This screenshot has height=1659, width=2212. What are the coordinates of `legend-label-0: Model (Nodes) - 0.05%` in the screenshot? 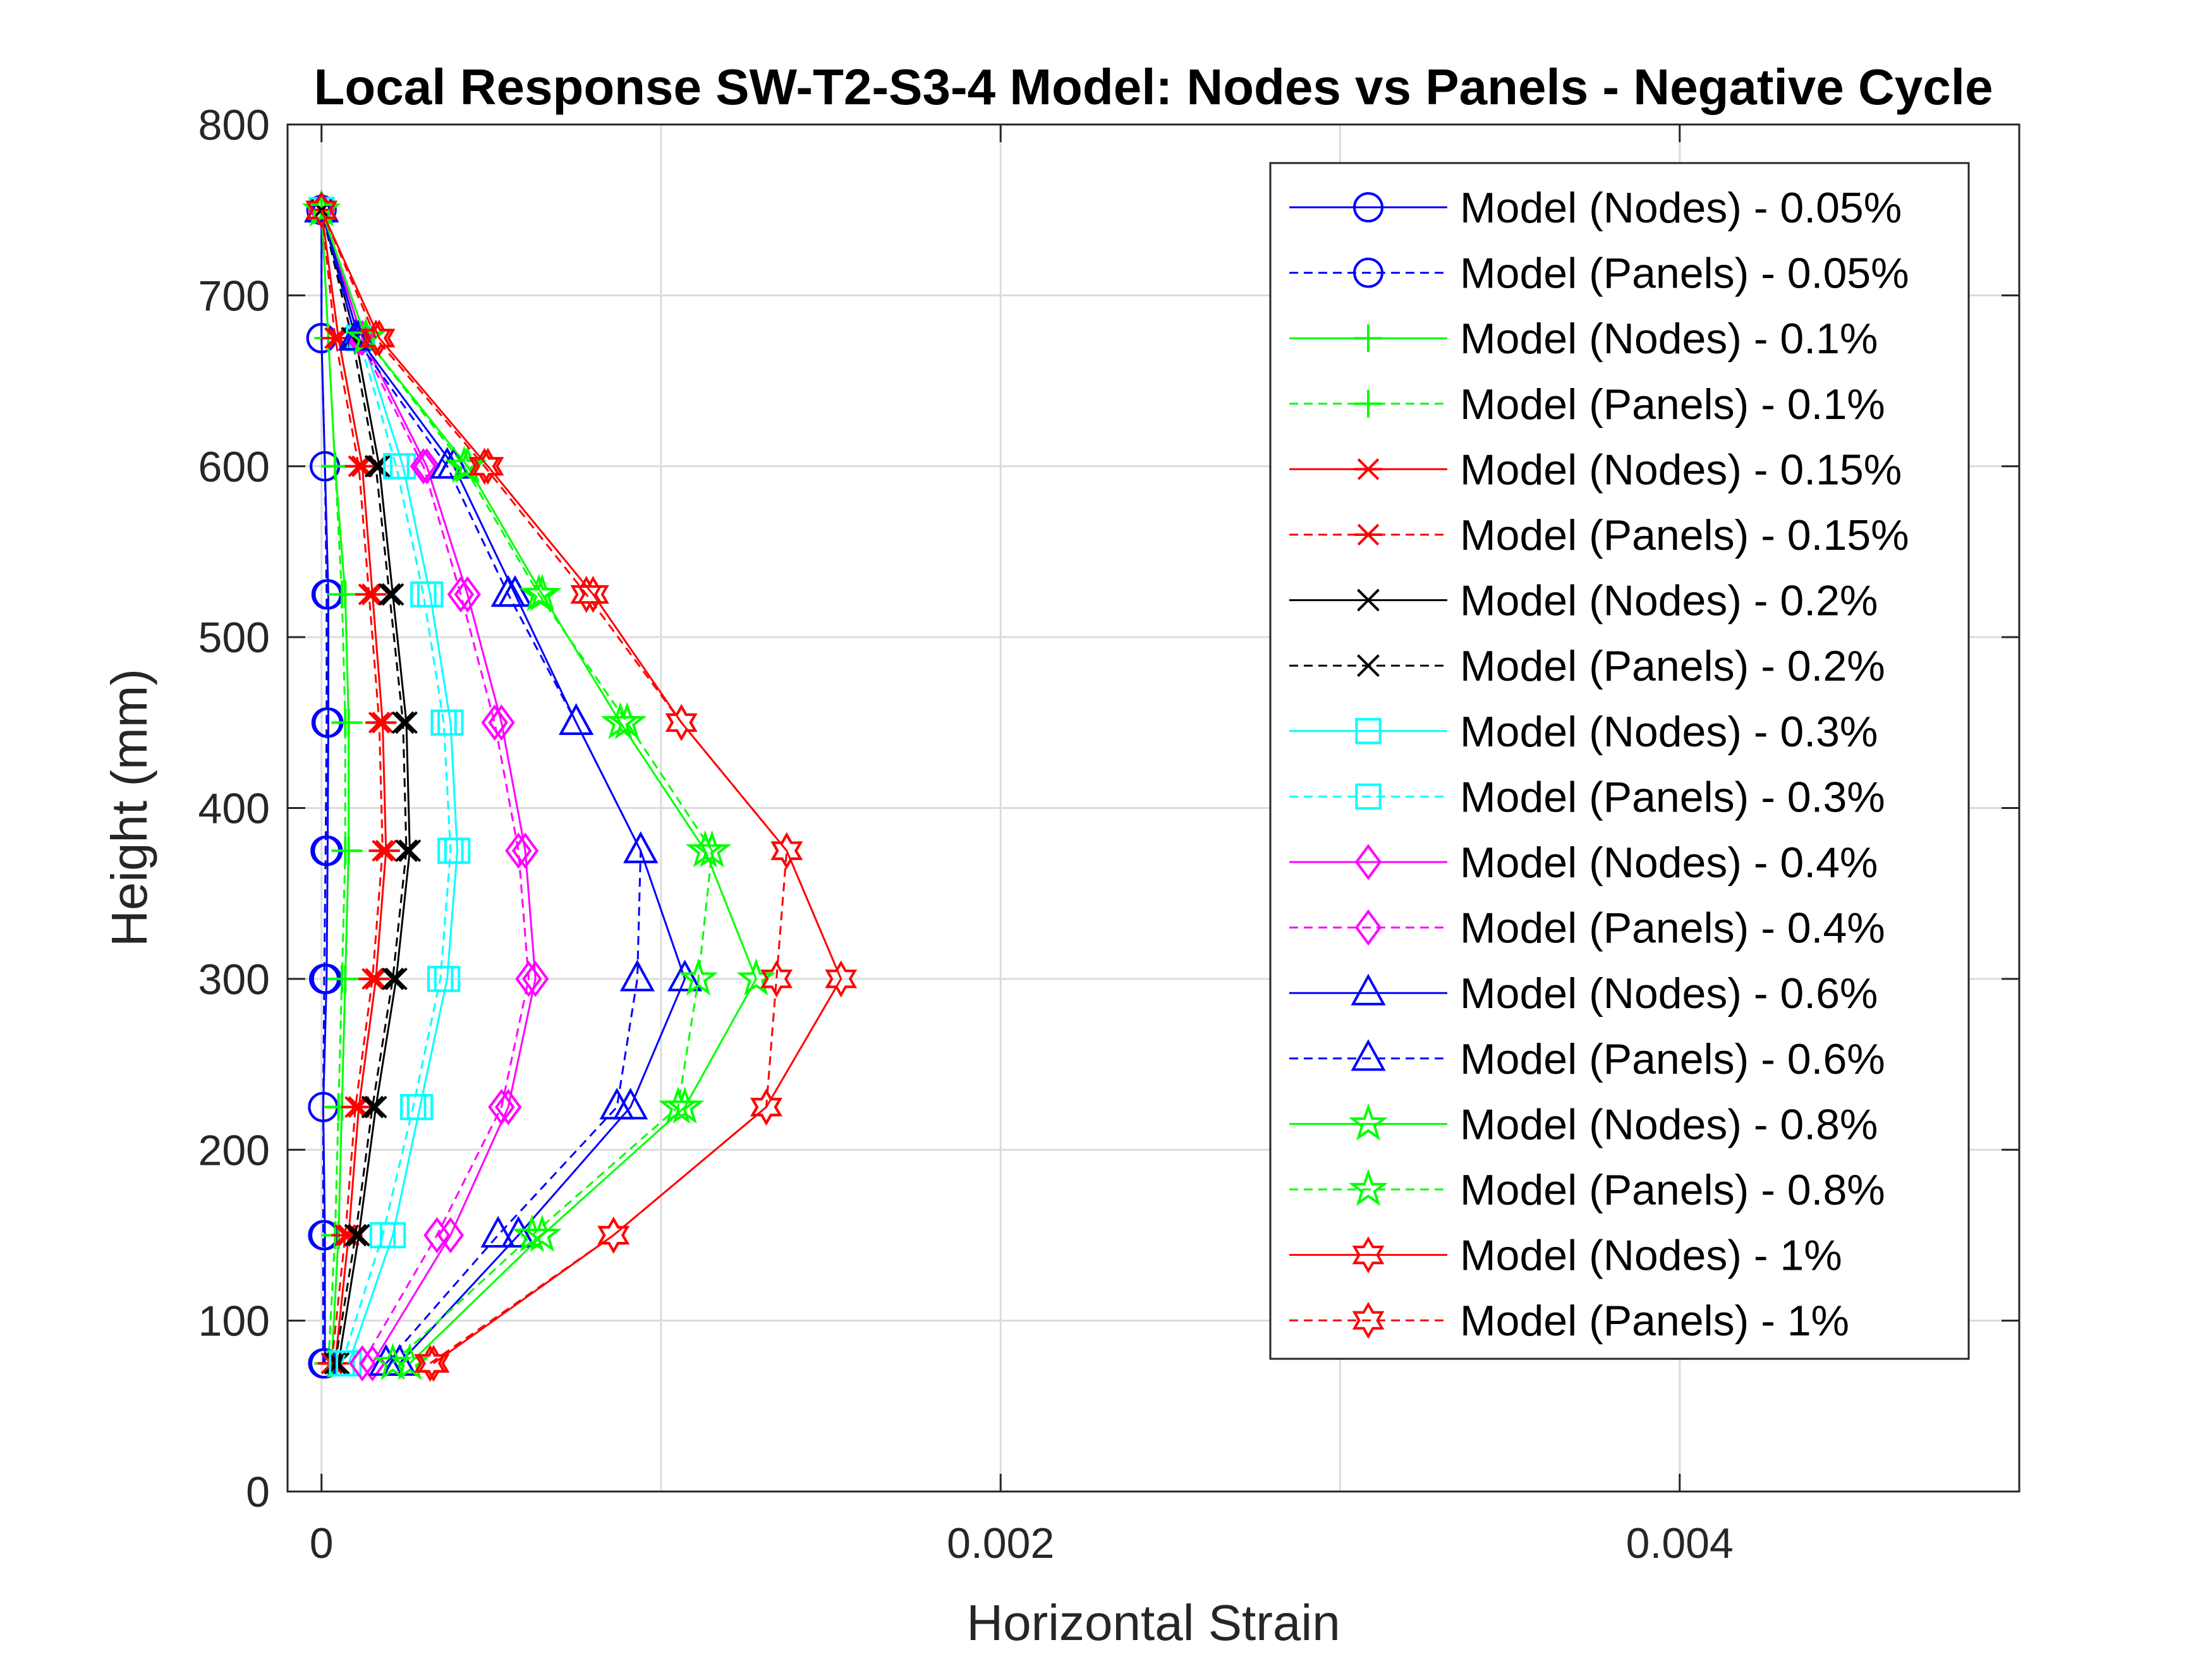 It's located at (1681, 208).